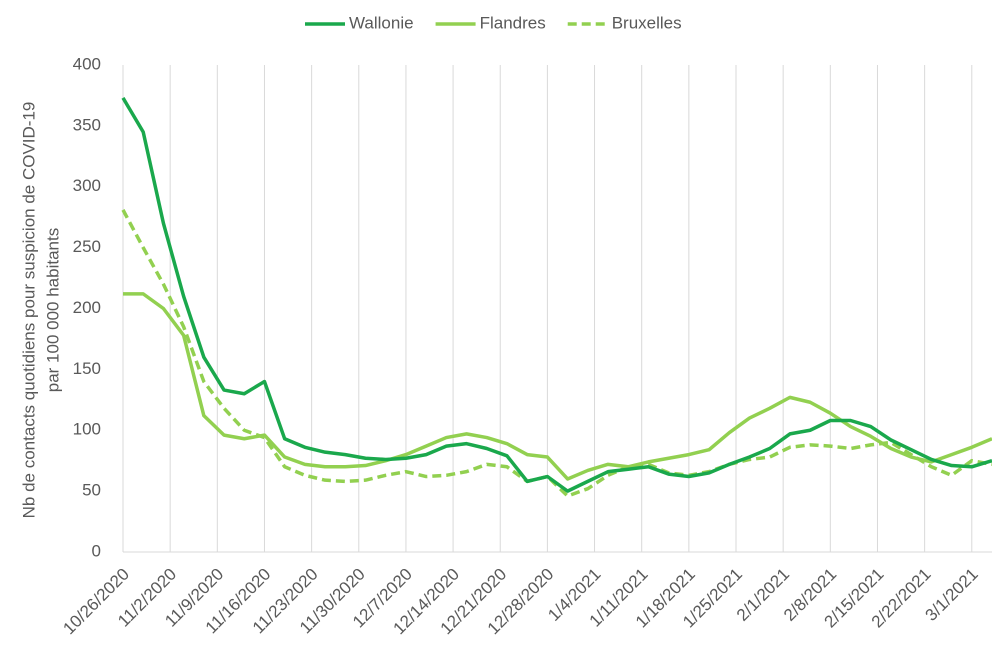 Image resolution: width=992 pixels, height=662 pixels. What do you see at coordinates (52, 310) in the screenshot?
I see `y-label-line: par 100 000 habitants` at bounding box center [52, 310].